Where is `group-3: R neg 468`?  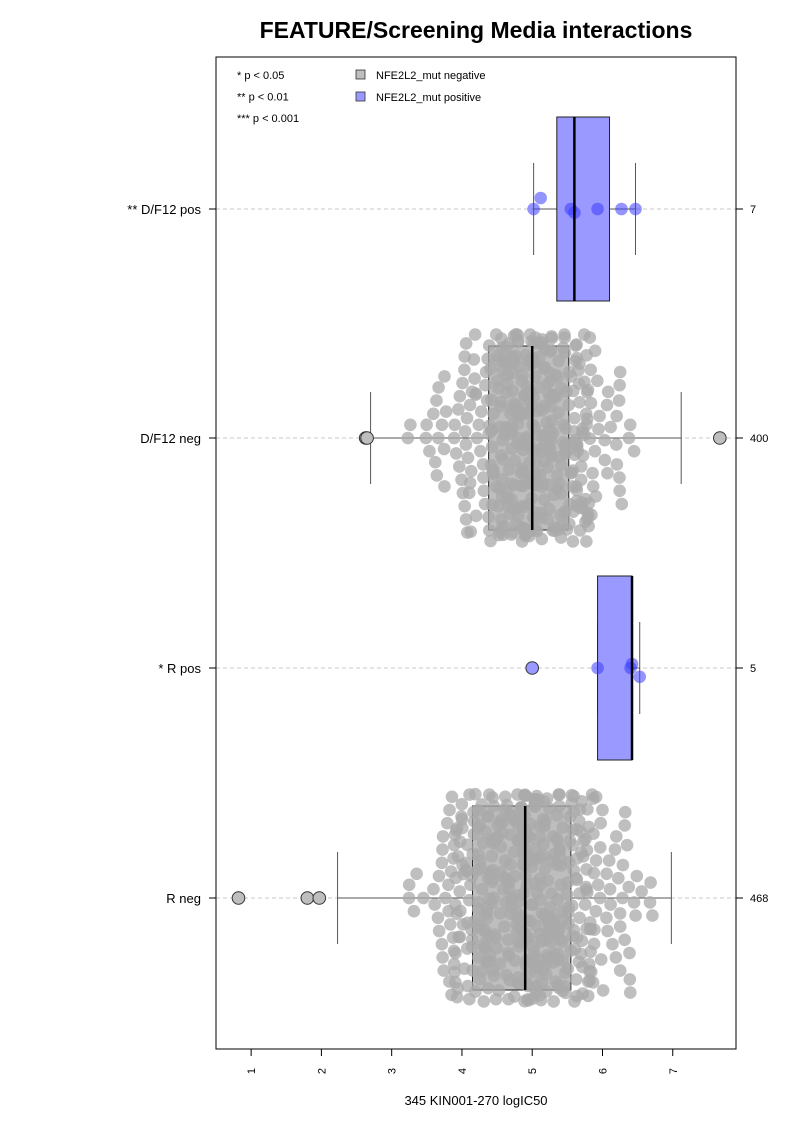 group-3: R neg 468 is located at coordinates (467, 897).